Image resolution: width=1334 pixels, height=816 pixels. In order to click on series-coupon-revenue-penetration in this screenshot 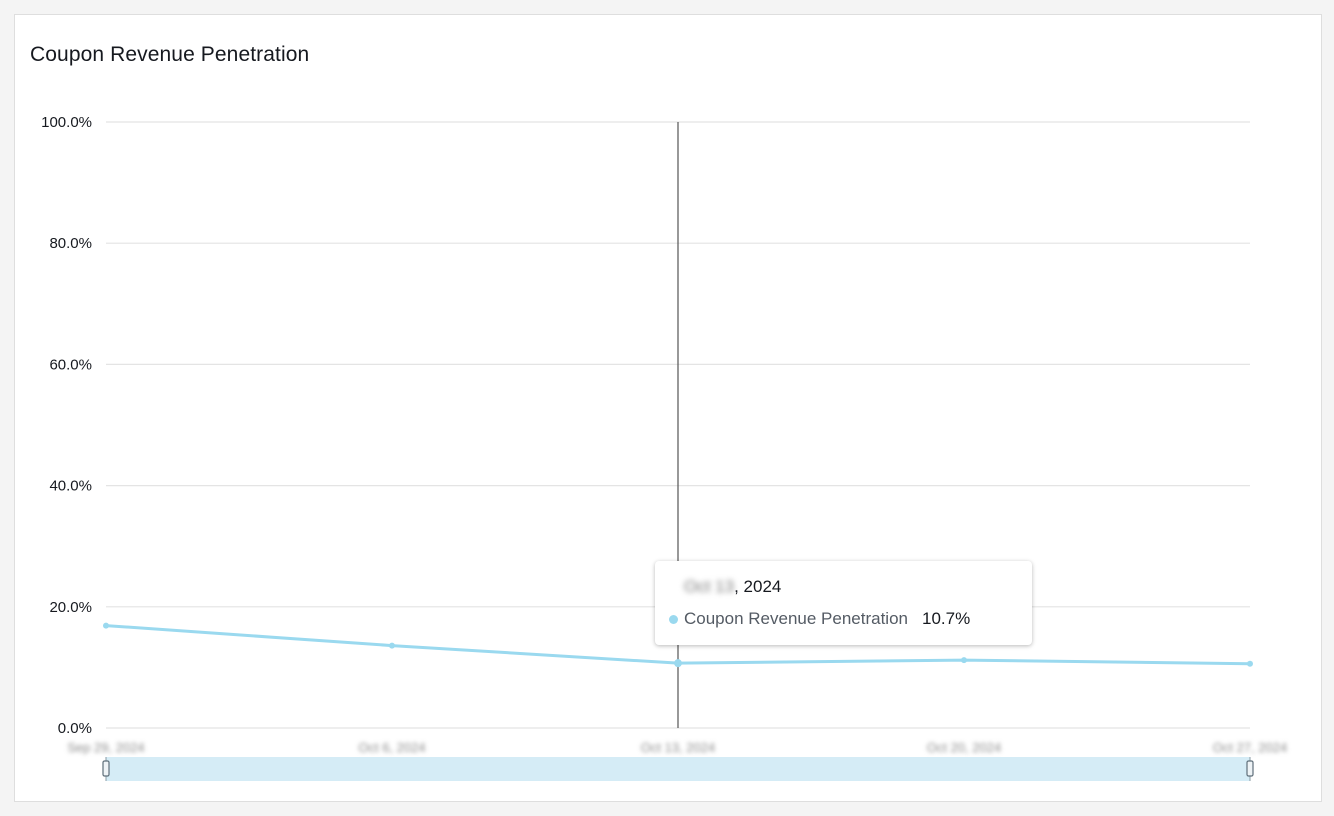, I will do `click(678, 645)`.